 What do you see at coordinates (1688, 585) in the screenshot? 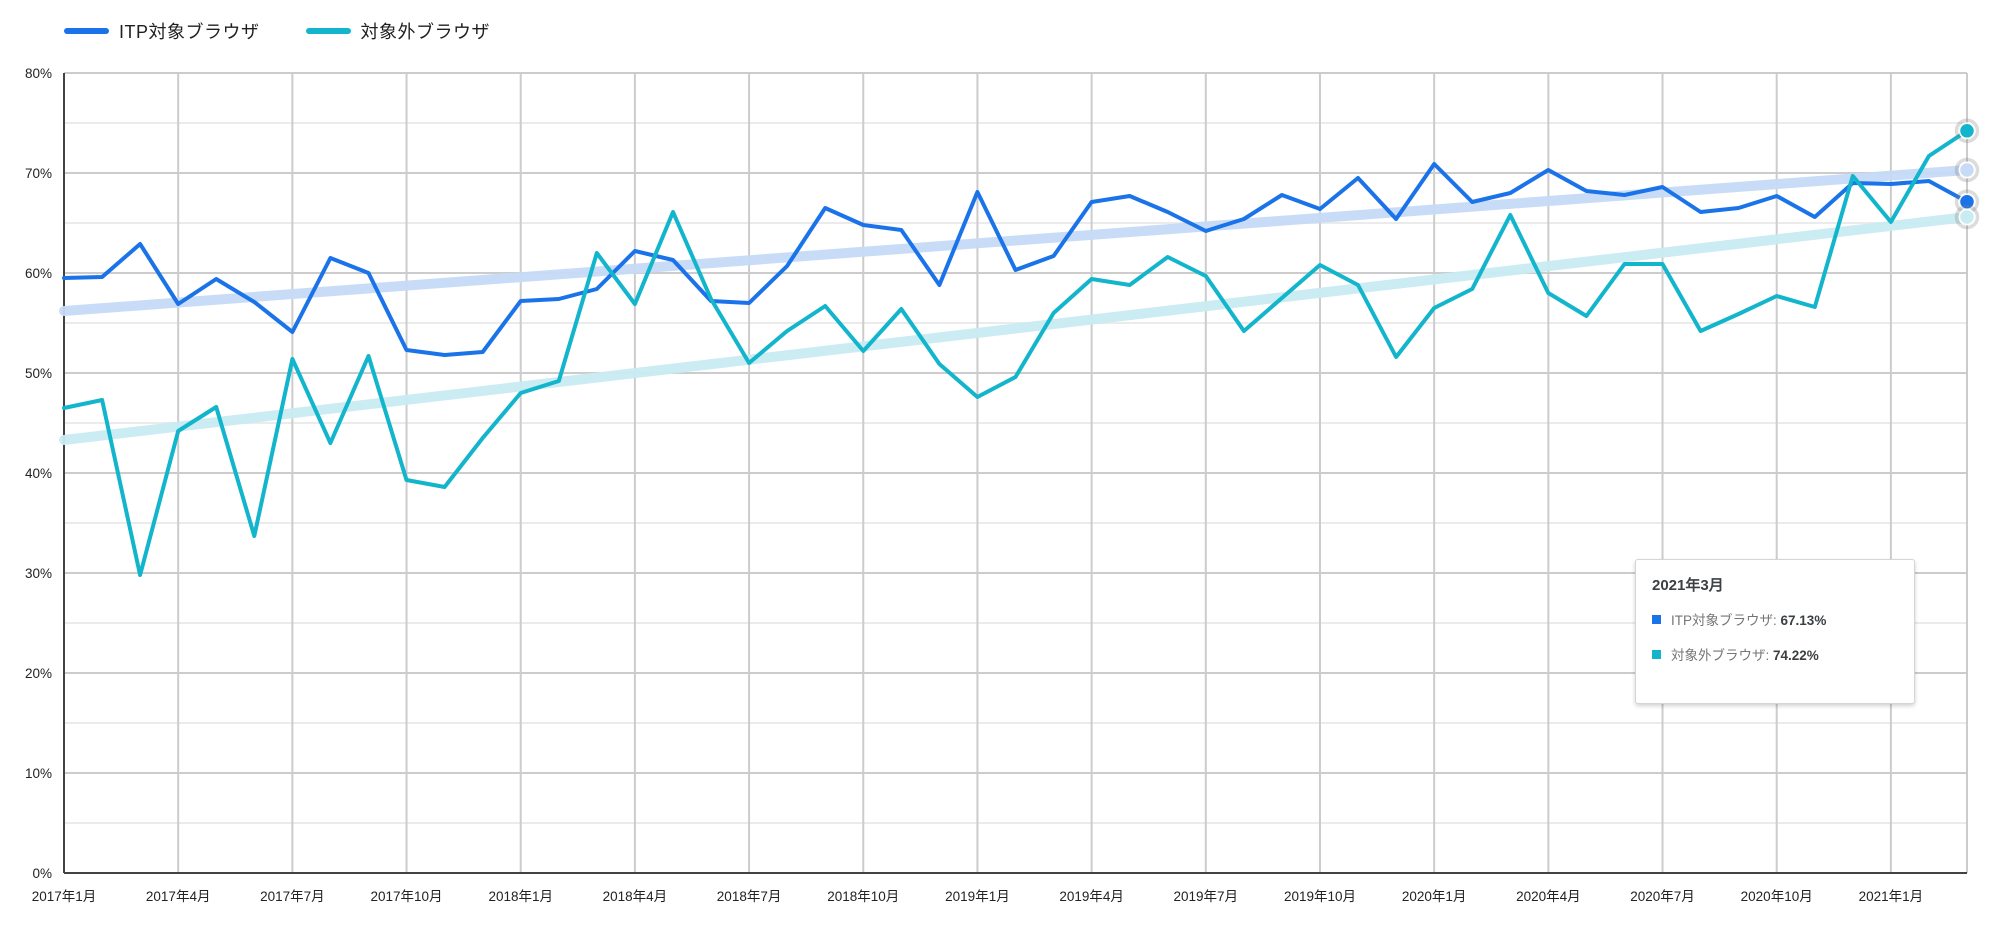
I see `tooltip-title: 2021年3月` at bounding box center [1688, 585].